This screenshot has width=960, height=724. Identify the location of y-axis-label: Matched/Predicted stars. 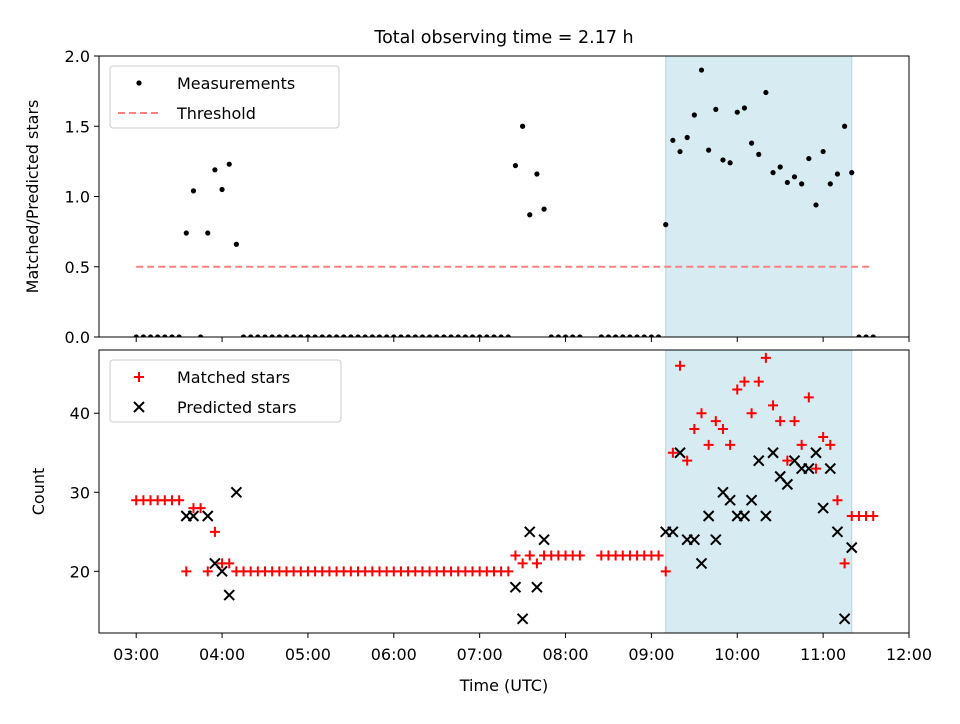
(32, 197).